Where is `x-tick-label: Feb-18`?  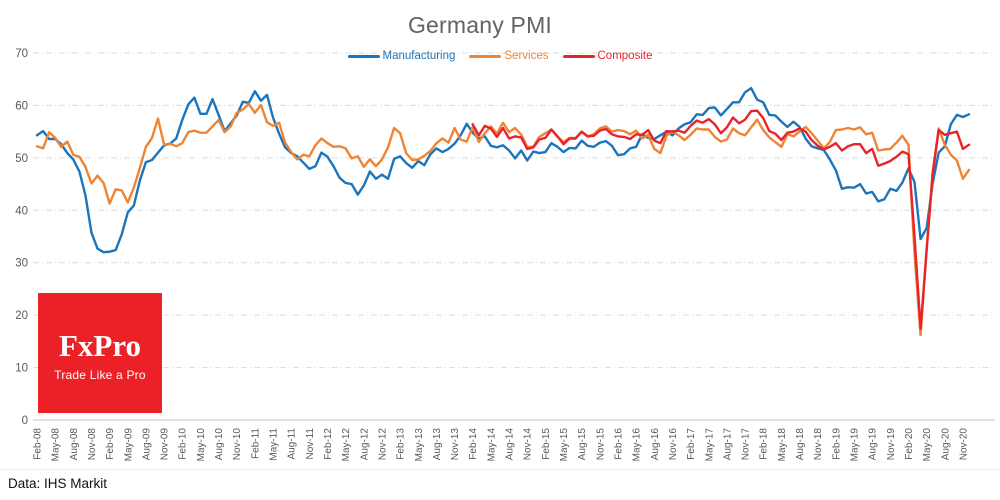
x-tick-label: Feb-18 is located at coordinates (764, 444).